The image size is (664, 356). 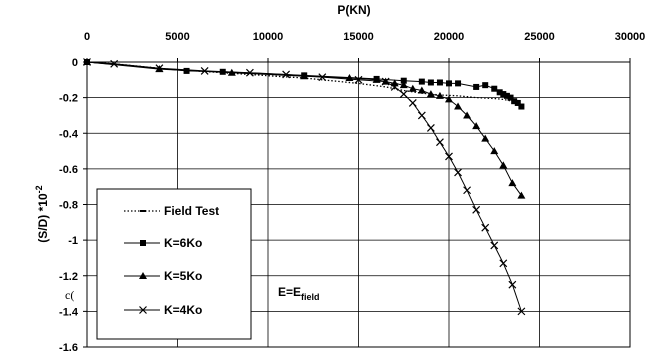 I want to click on legend-item-k-4ko: K=4Ko, so click(x=163, y=310).